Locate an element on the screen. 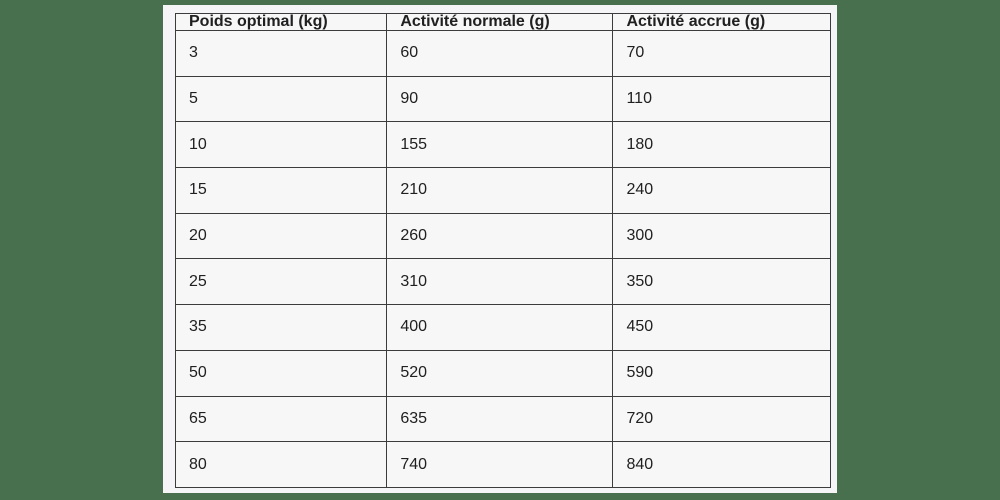 The width and height of the screenshot is (1000, 500). table-cell: 80 is located at coordinates (281, 464).